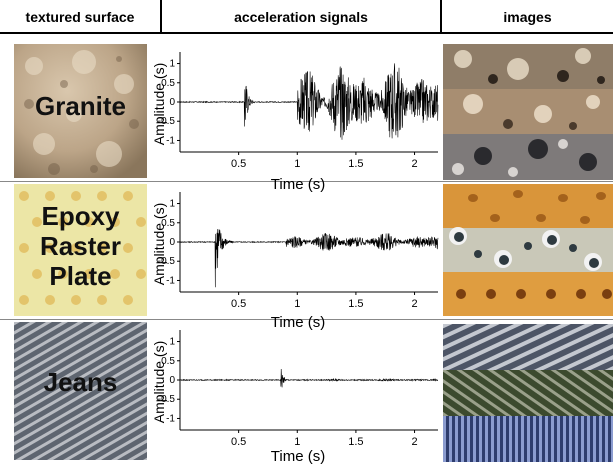 The height and width of the screenshot is (465, 613). I want to click on granite-images, so click(528, 112).